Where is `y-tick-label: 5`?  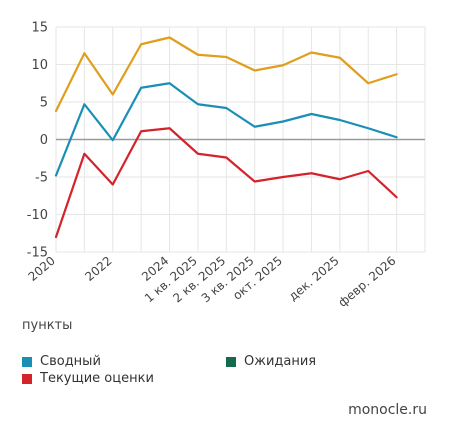
y-tick-label: 5 is located at coordinates (44, 103).